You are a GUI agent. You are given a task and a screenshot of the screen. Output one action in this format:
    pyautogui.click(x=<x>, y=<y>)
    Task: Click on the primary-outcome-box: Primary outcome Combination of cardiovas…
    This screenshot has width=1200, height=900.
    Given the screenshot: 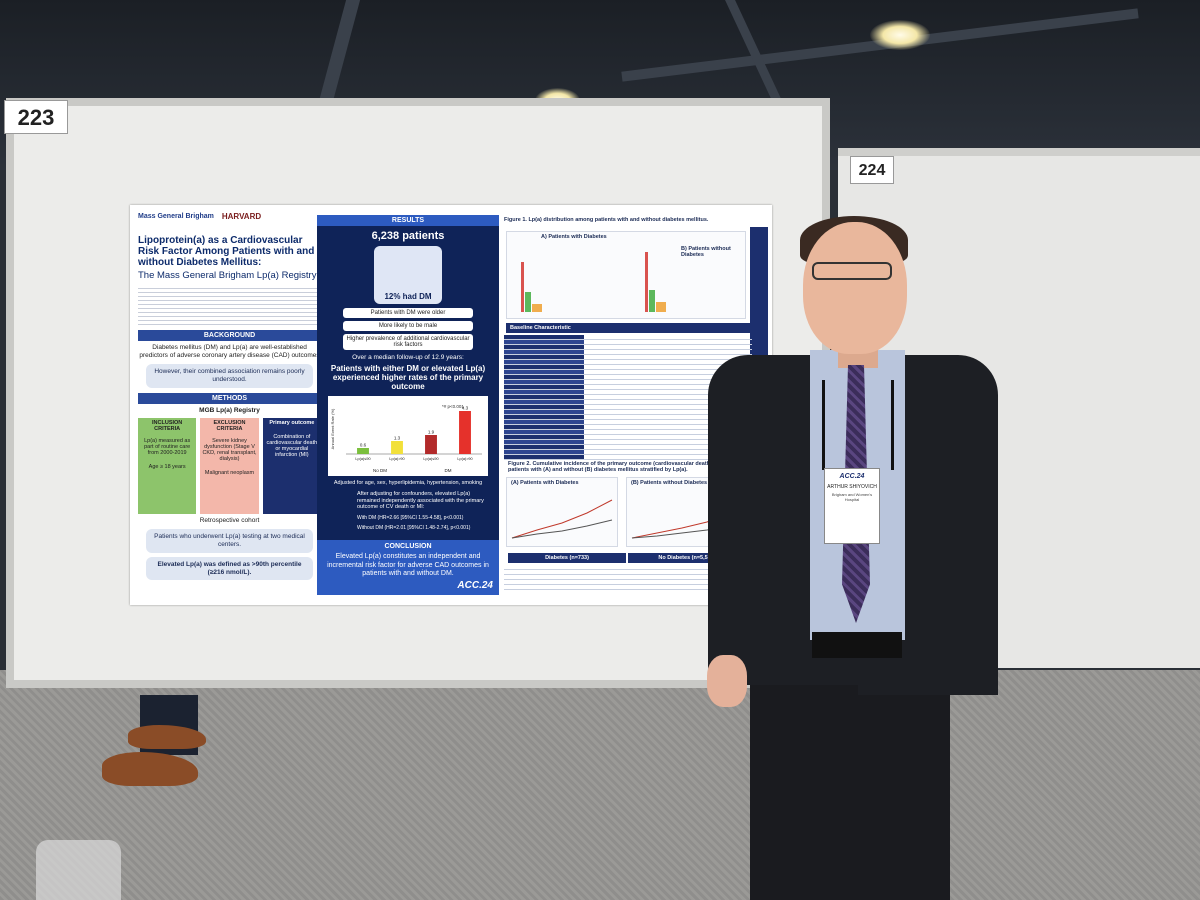 What is the action you would take?
    pyautogui.click(x=291, y=466)
    